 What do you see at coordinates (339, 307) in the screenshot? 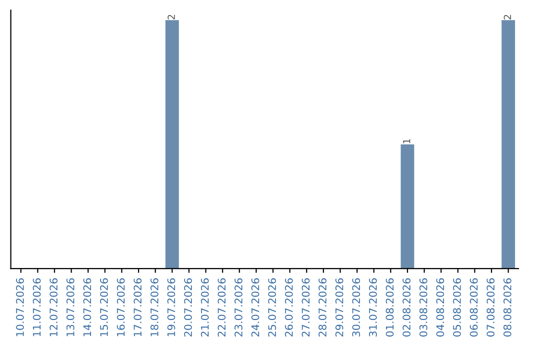
I see `x-tick-label: 29.07.2026` at bounding box center [339, 307].